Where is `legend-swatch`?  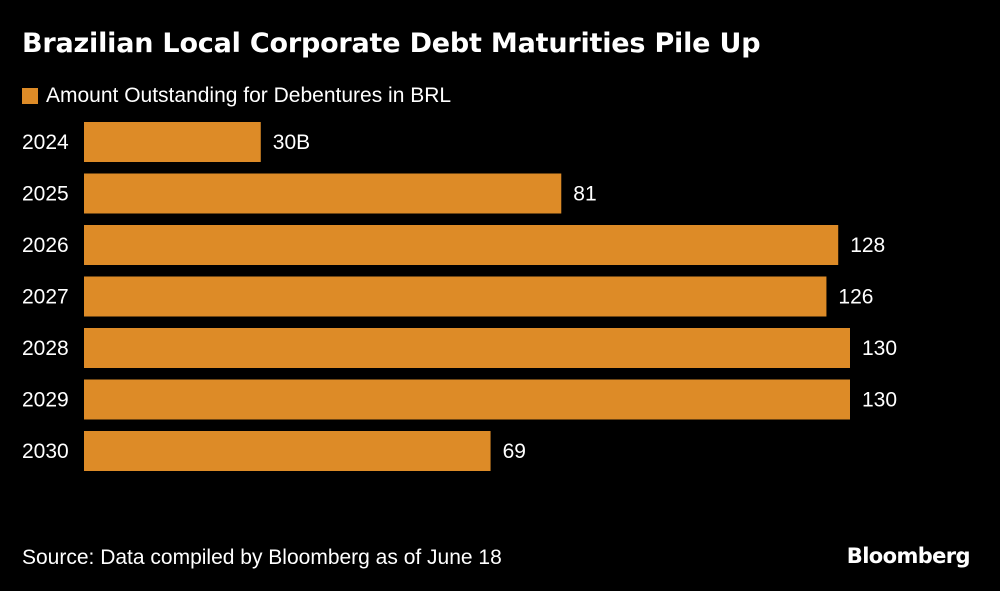 legend-swatch is located at coordinates (30, 96).